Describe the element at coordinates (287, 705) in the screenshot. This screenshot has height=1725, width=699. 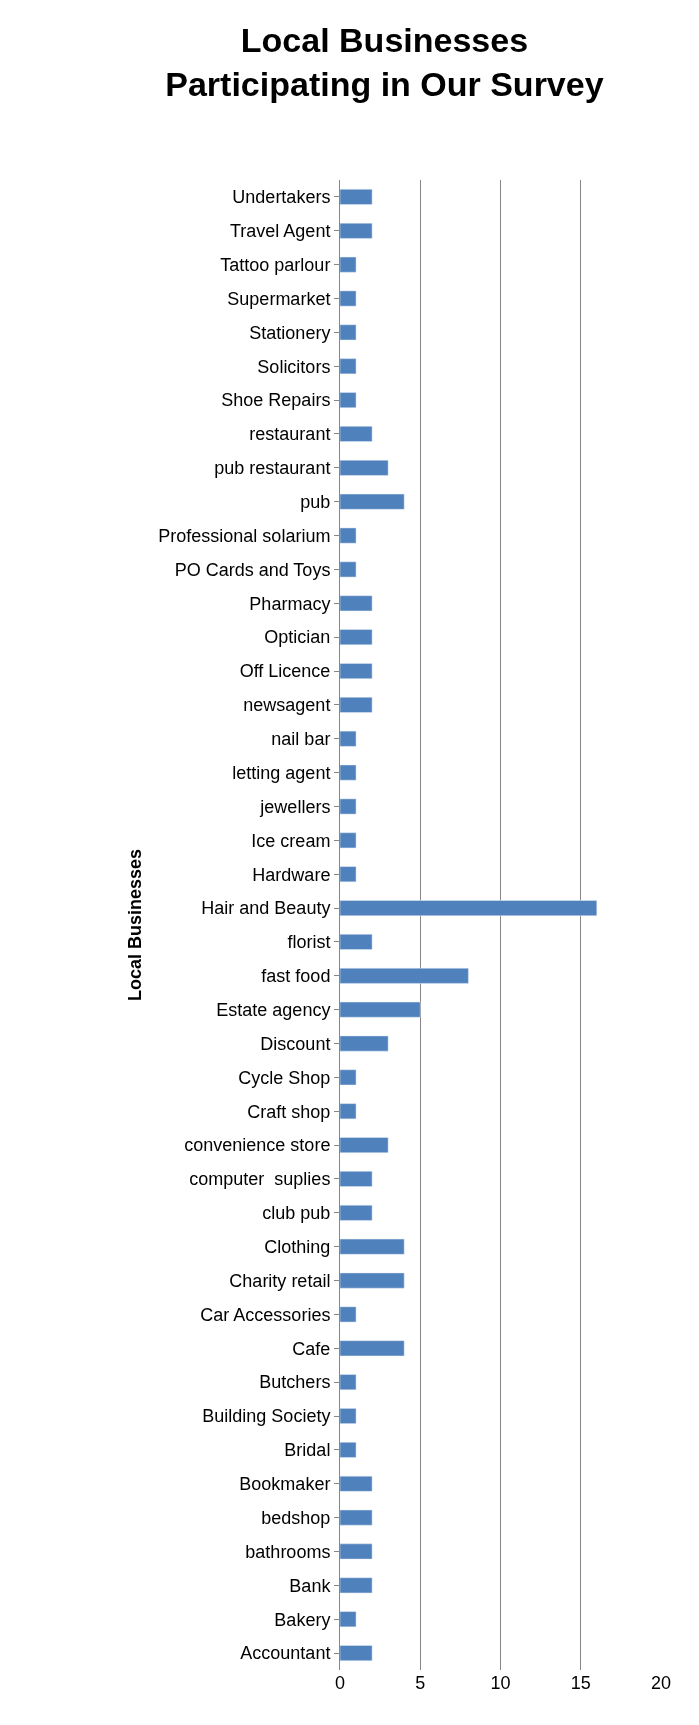
I see `y-tick-label: newsagent` at that location.